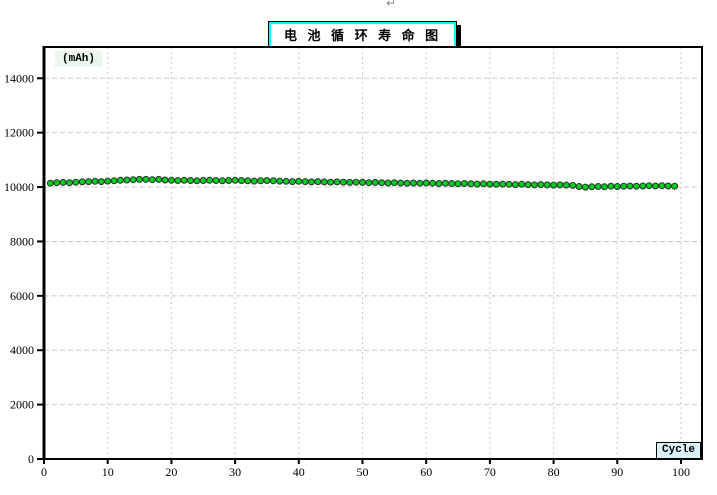 The width and height of the screenshot is (717, 495). What do you see at coordinates (681, 472) in the screenshot?
I see `x-tick-label: 100` at bounding box center [681, 472].